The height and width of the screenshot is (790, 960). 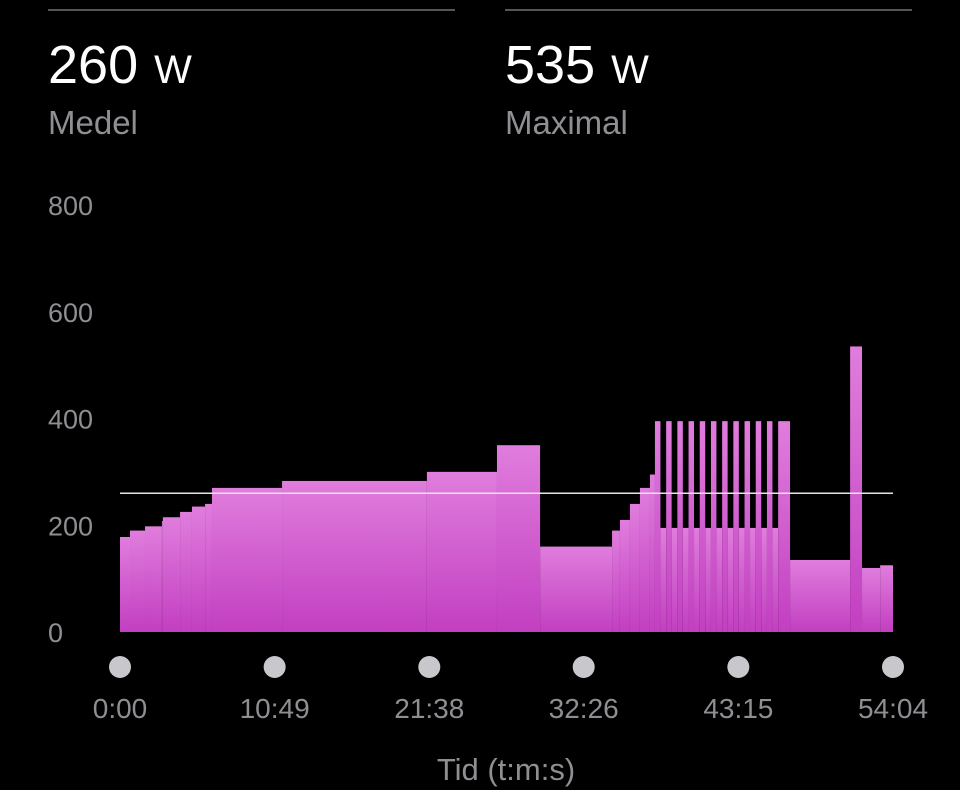 What do you see at coordinates (70, 420) in the screenshot?
I see `y-tick-label: 400` at bounding box center [70, 420].